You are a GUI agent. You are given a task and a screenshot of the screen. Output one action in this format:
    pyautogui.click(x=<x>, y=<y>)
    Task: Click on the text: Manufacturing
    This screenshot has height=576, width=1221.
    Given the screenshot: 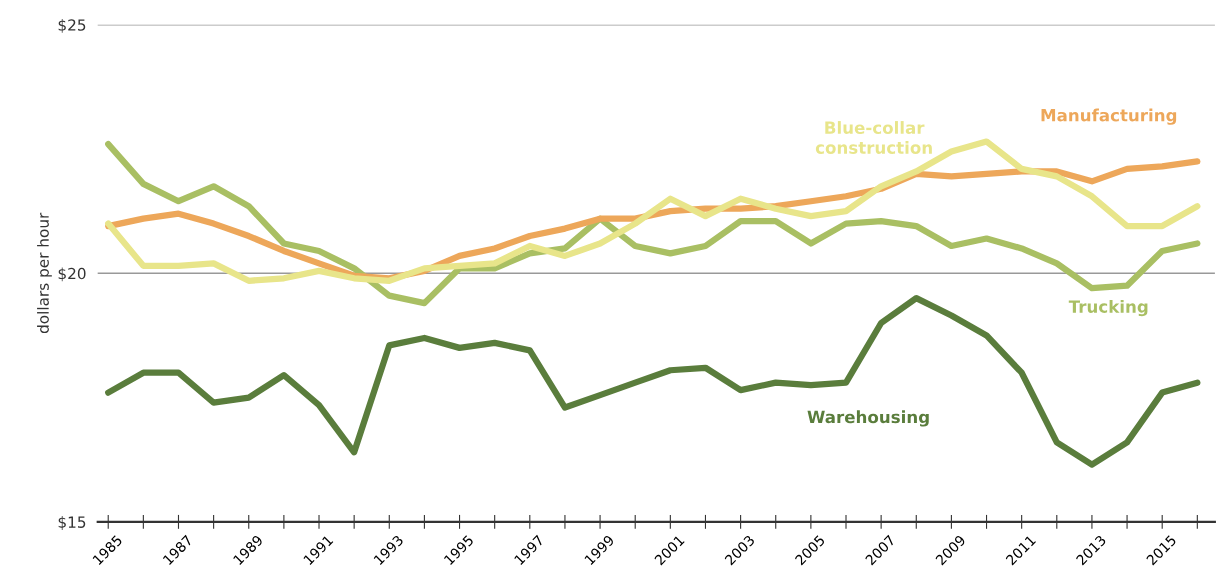 What is the action you would take?
    pyautogui.click(x=1109, y=116)
    